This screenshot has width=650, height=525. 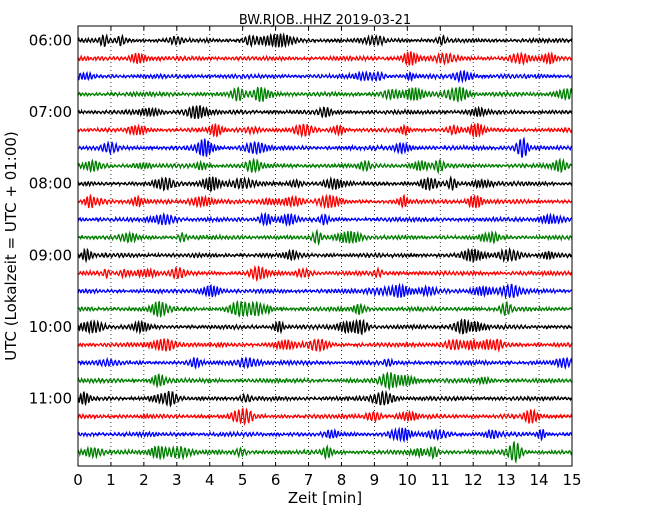 I want to click on x-tick-label: 5, so click(x=243, y=480).